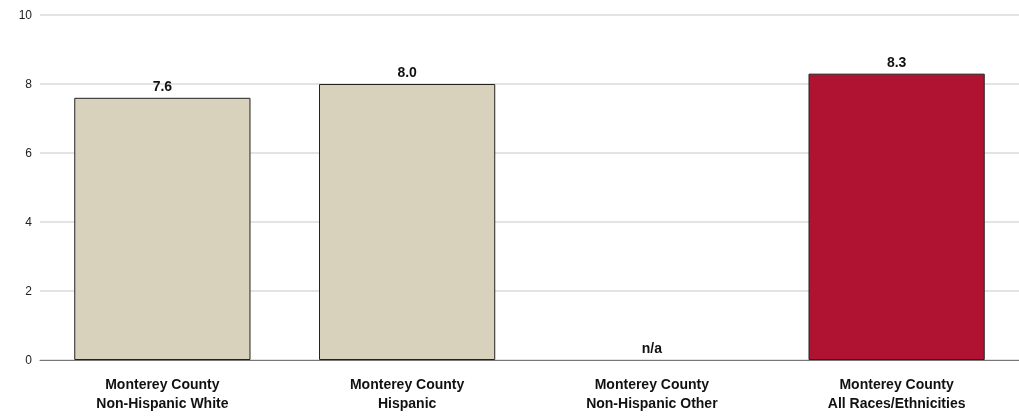 The image size is (1019, 420). What do you see at coordinates (25, 15) in the screenshot?
I see `y-tick-label: 10` at bounding box center [25, 15].